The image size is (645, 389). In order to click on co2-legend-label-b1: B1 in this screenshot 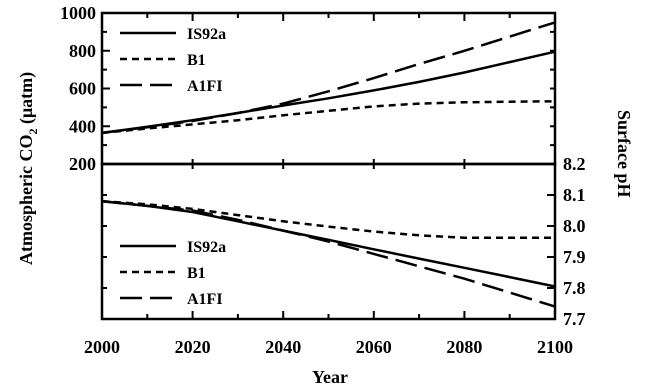, I will do `click(196, 60)`.